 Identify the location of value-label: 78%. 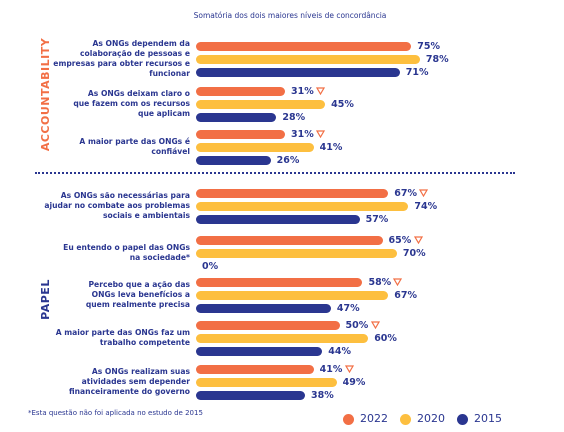
(437, 59).